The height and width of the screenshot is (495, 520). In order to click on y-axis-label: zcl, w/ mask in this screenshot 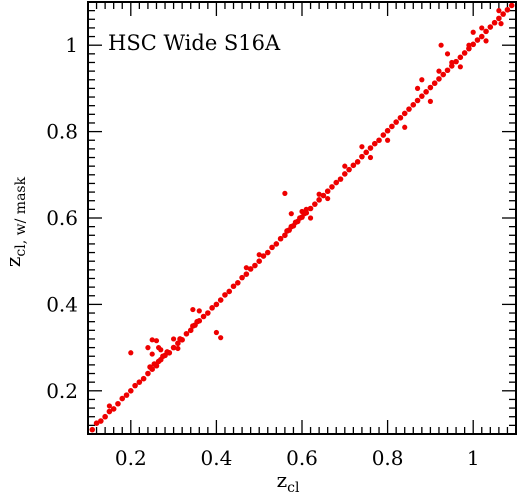, I will do `click(15, 221)`.